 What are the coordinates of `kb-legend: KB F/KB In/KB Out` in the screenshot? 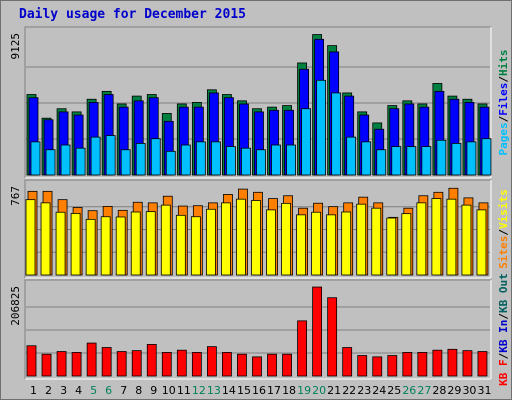 It's located at (503, 329).